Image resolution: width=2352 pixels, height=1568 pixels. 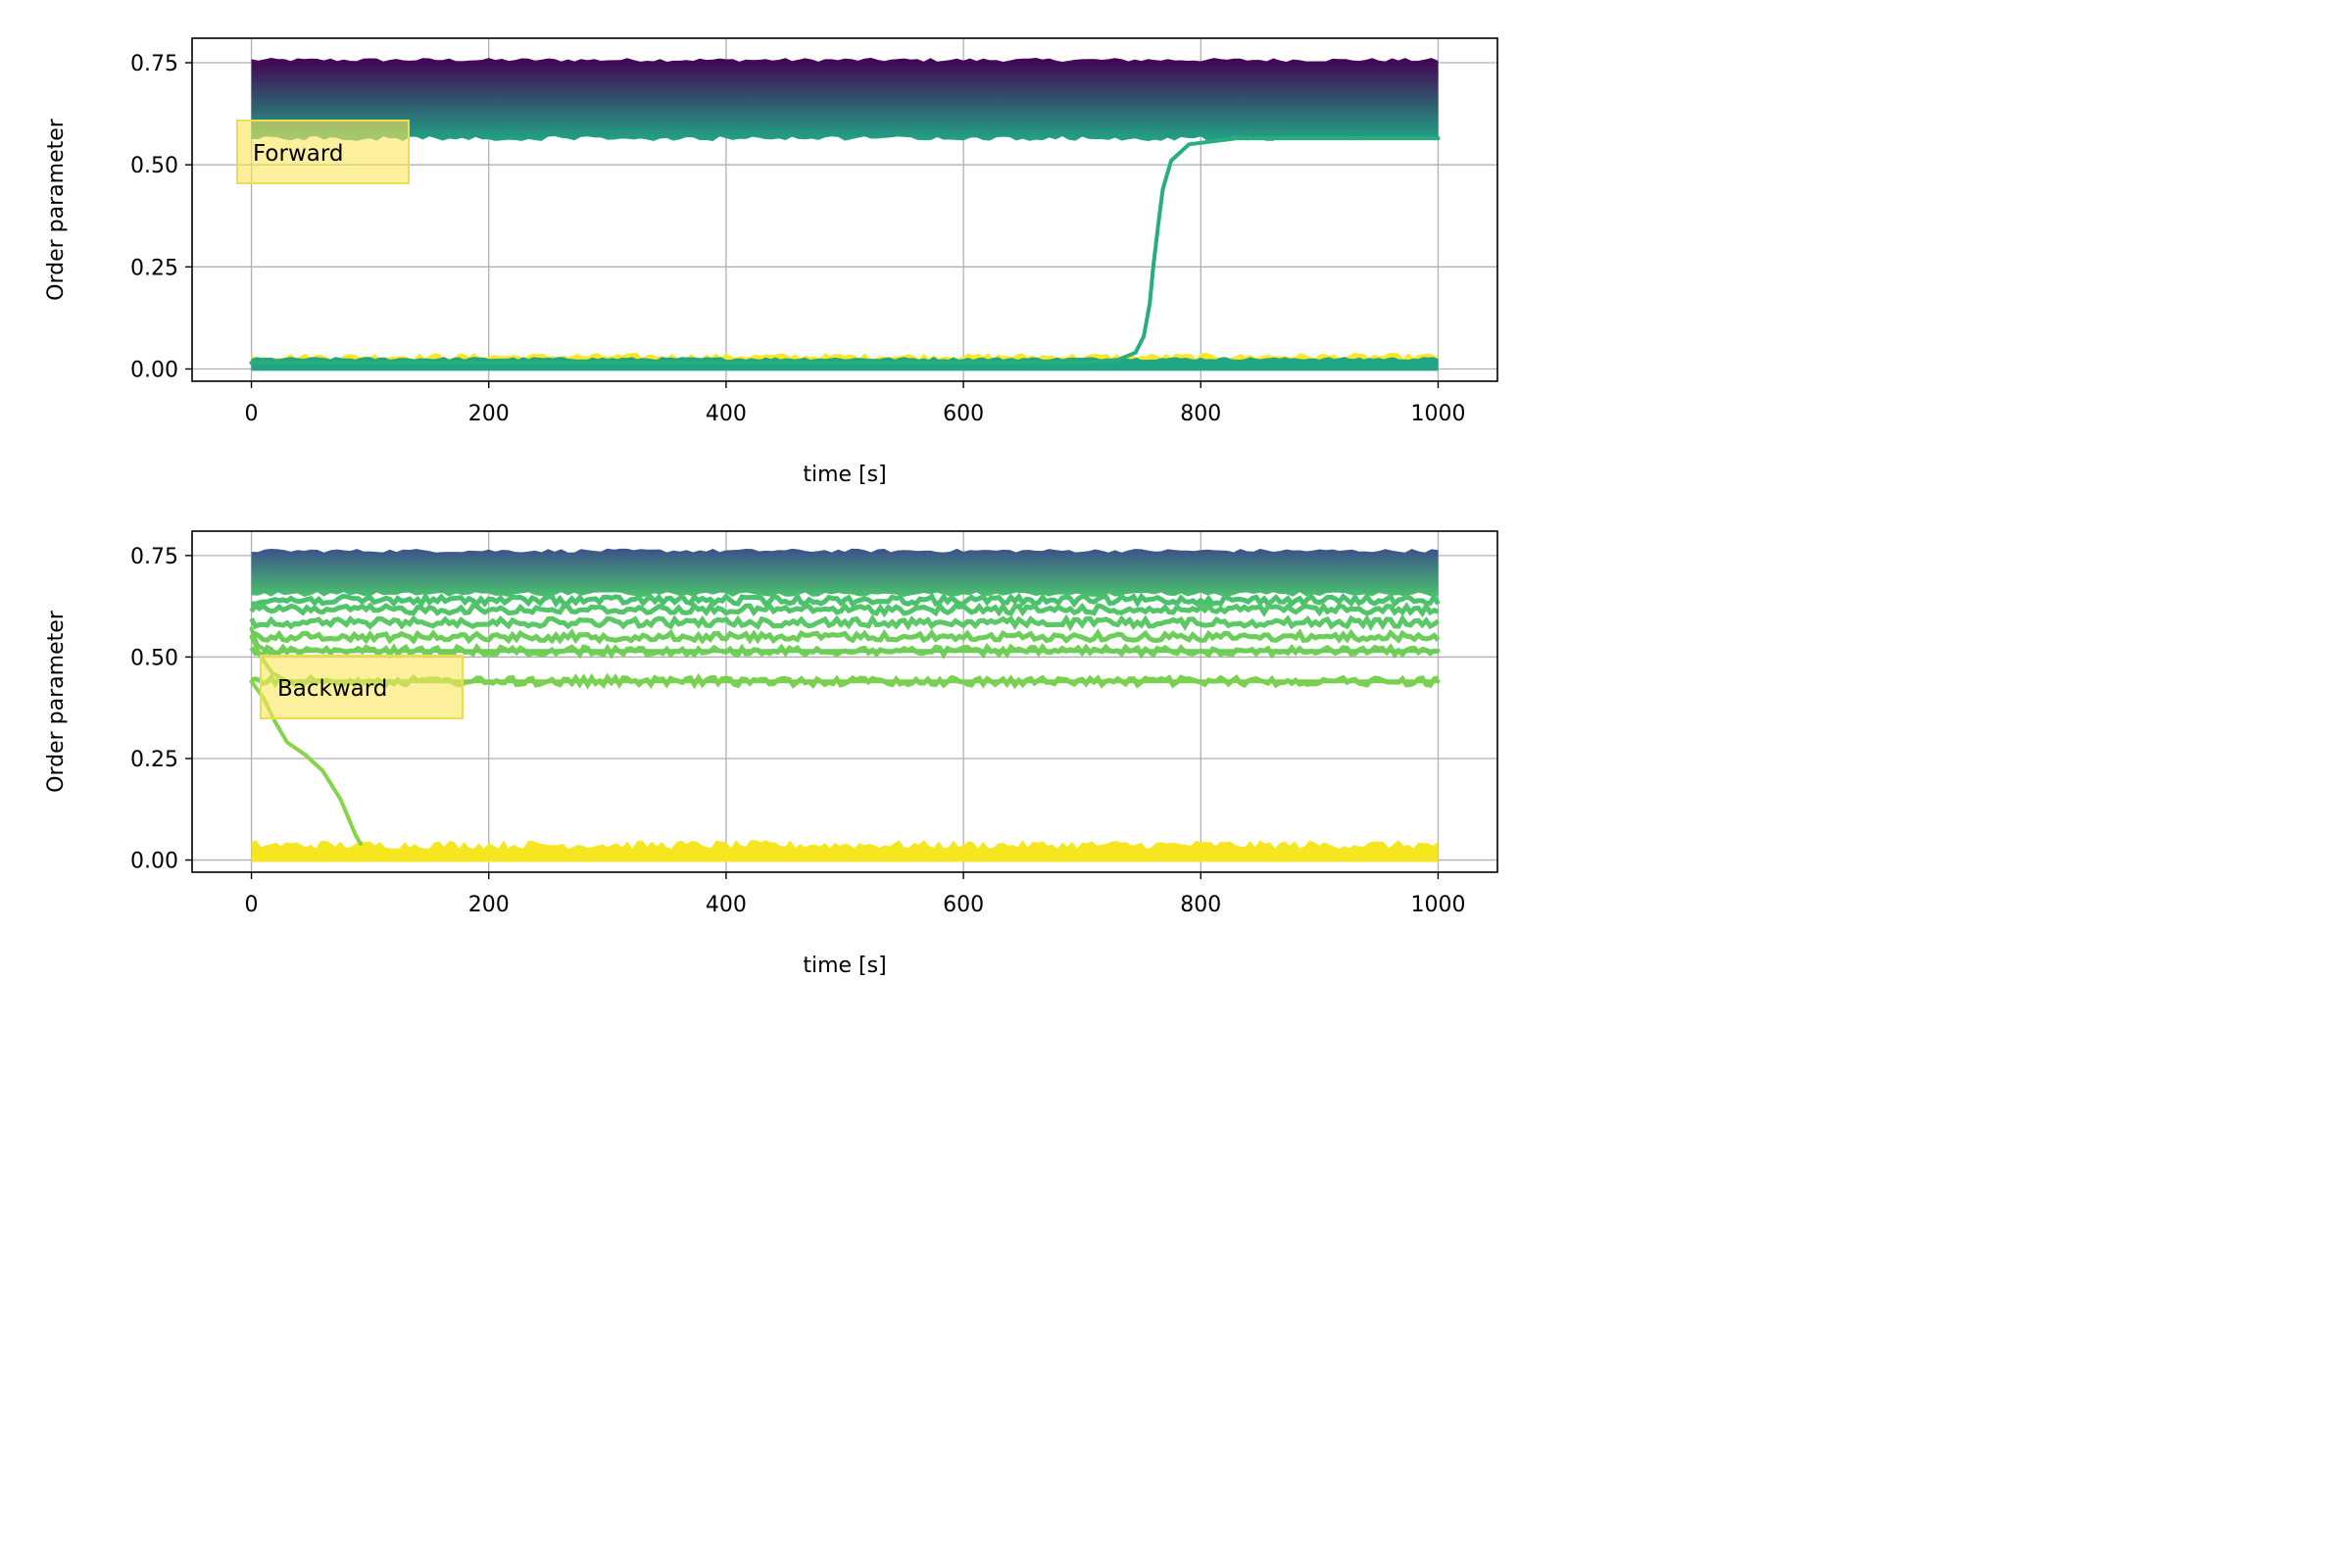 What do you see at coordinates (298, 154) in the screenshot?
I see `annotation-label: Forward` at bounding box center [298, 154].